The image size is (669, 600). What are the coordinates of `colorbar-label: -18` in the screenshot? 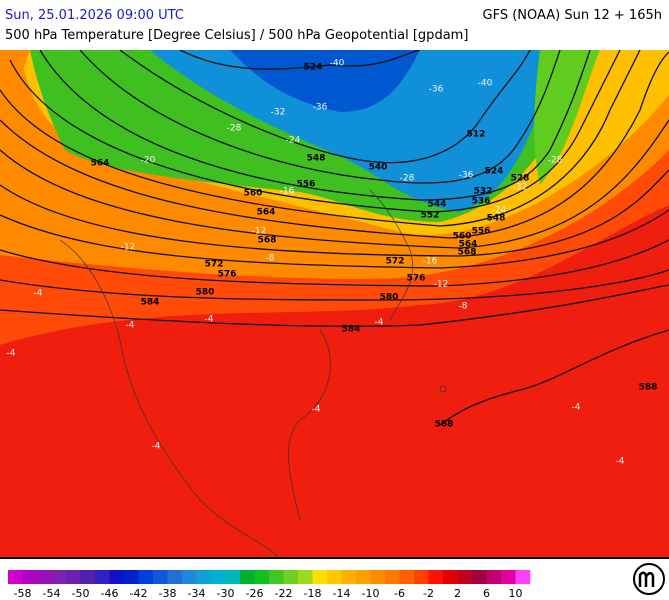 It's located at (313, 593).